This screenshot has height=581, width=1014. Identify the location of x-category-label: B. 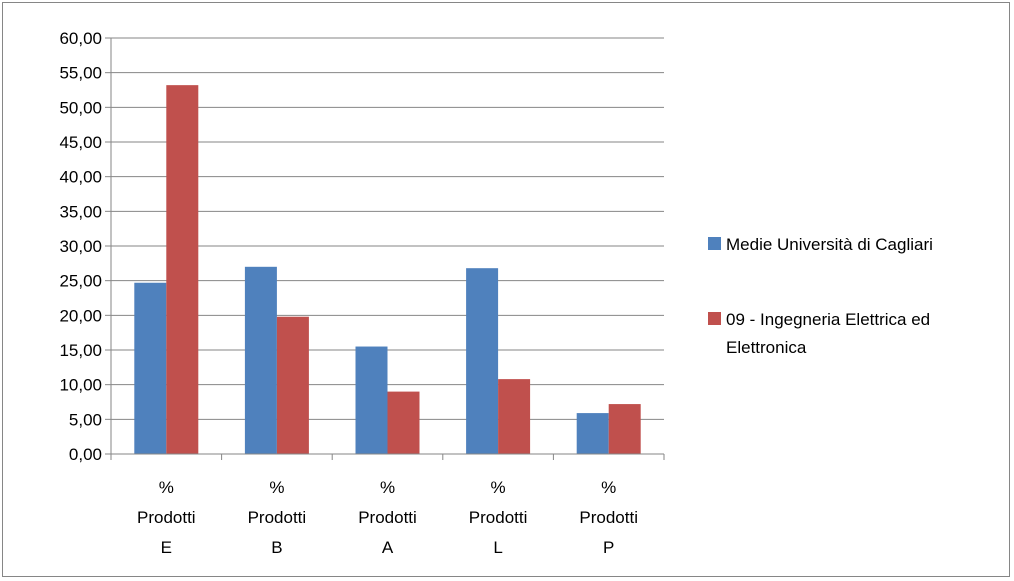
(276, 547).